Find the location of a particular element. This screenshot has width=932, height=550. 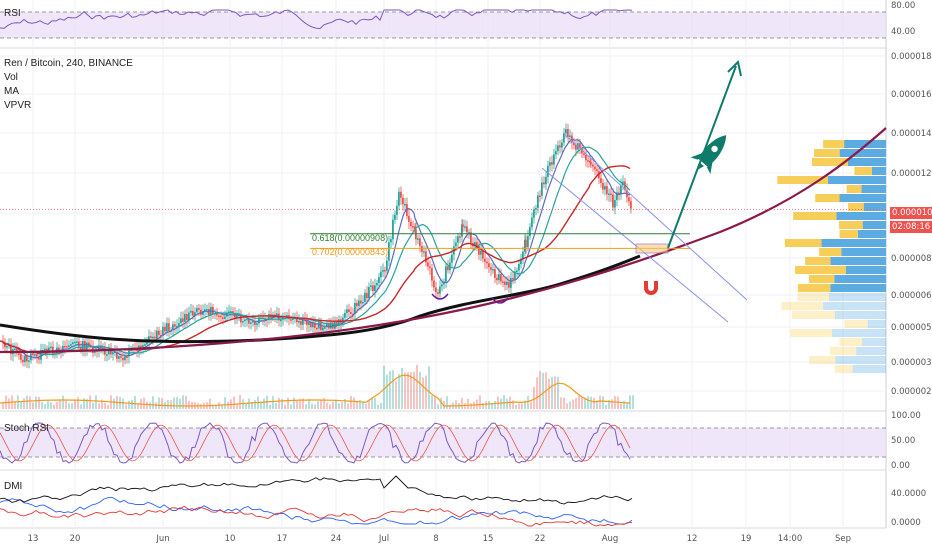

y-tick-label: 0.00000350 is located at coordinates (911, 363).